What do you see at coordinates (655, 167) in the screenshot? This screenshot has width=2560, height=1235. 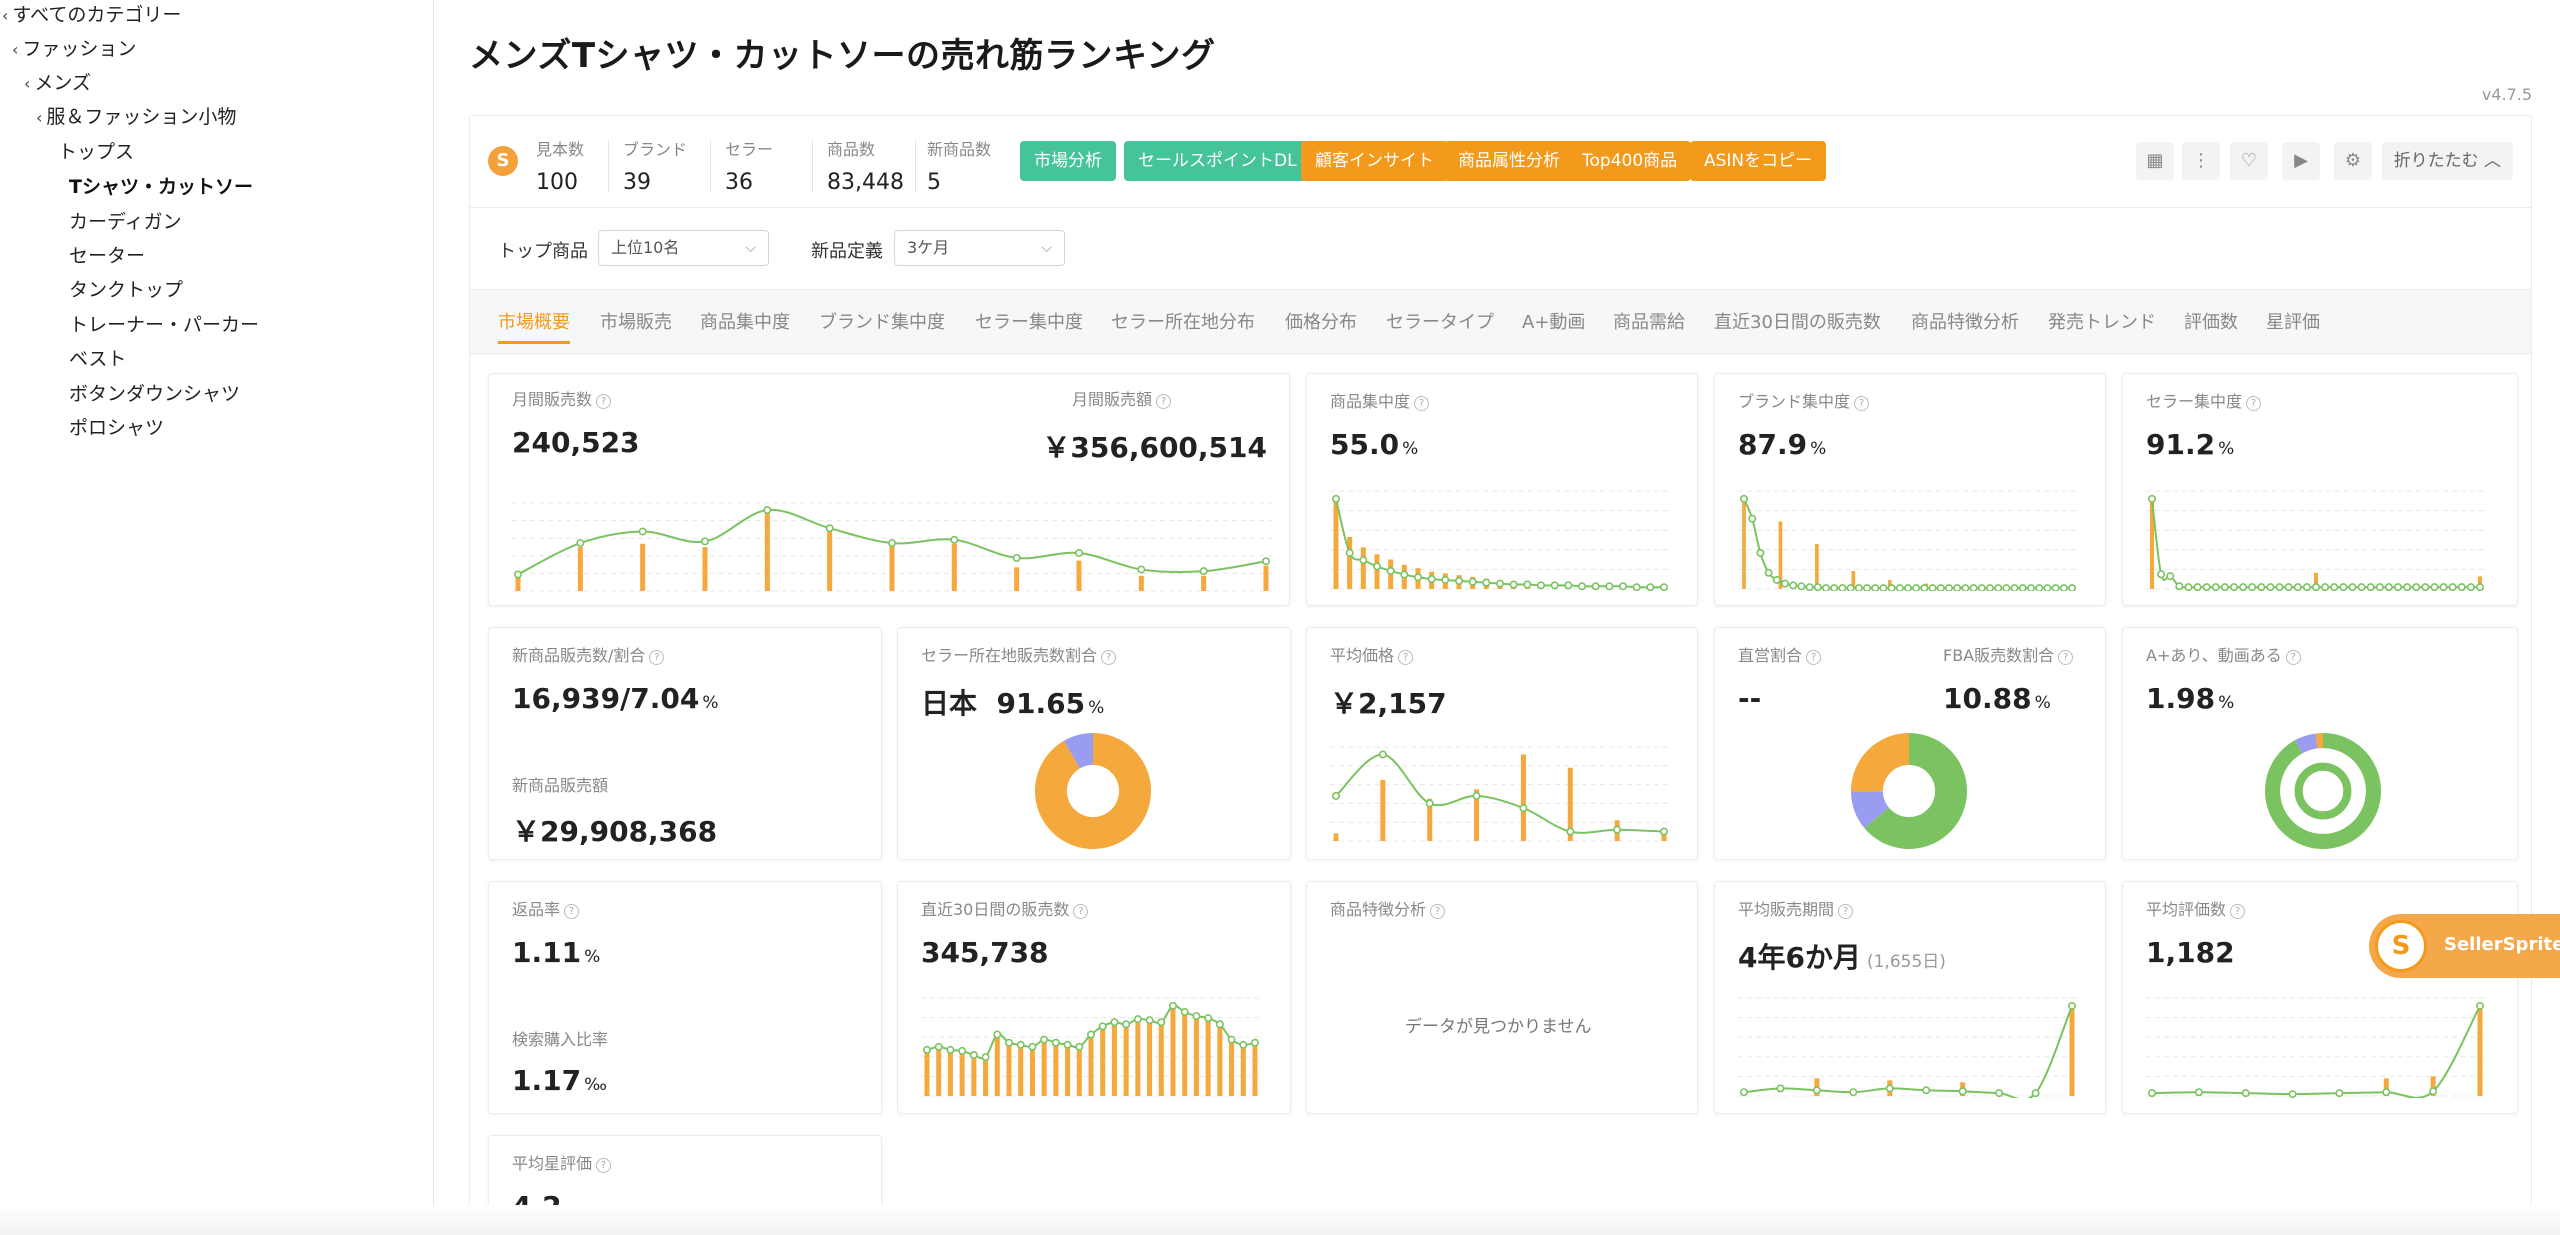 I see `stat-brands: ブランド 39` at bounding box center [655, 167].